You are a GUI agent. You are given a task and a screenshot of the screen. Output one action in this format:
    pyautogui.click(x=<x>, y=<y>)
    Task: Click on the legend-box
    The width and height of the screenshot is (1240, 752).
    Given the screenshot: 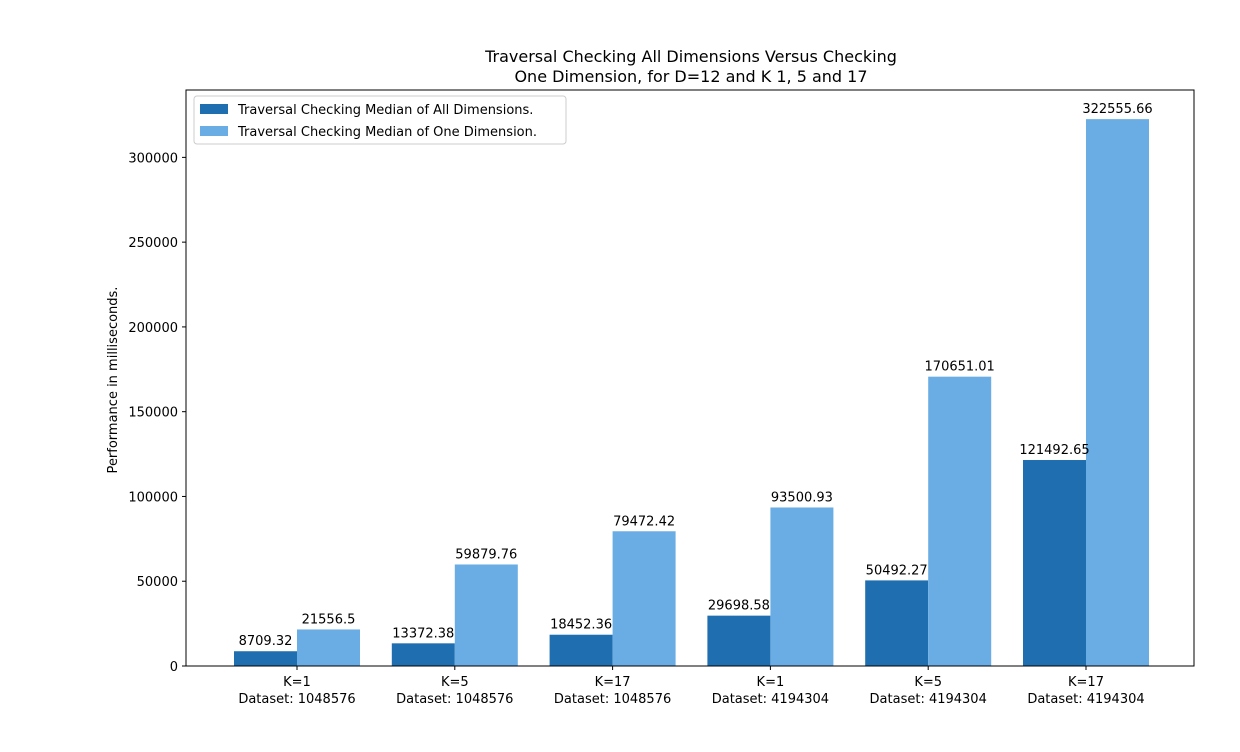 What is the action you would take?
    pyautogui.click(x=380, y=120)
    